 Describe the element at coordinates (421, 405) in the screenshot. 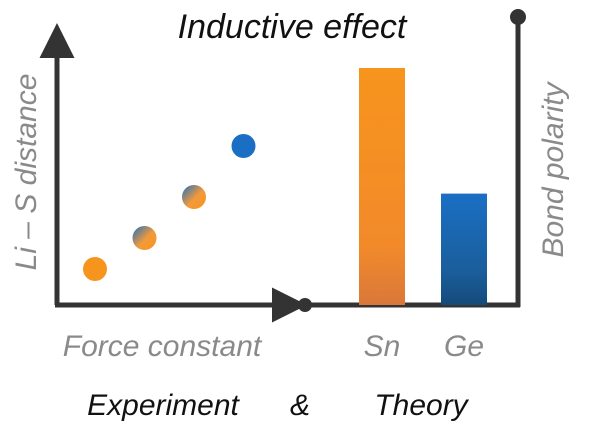

I see `footer-theory: Theory` at that location.